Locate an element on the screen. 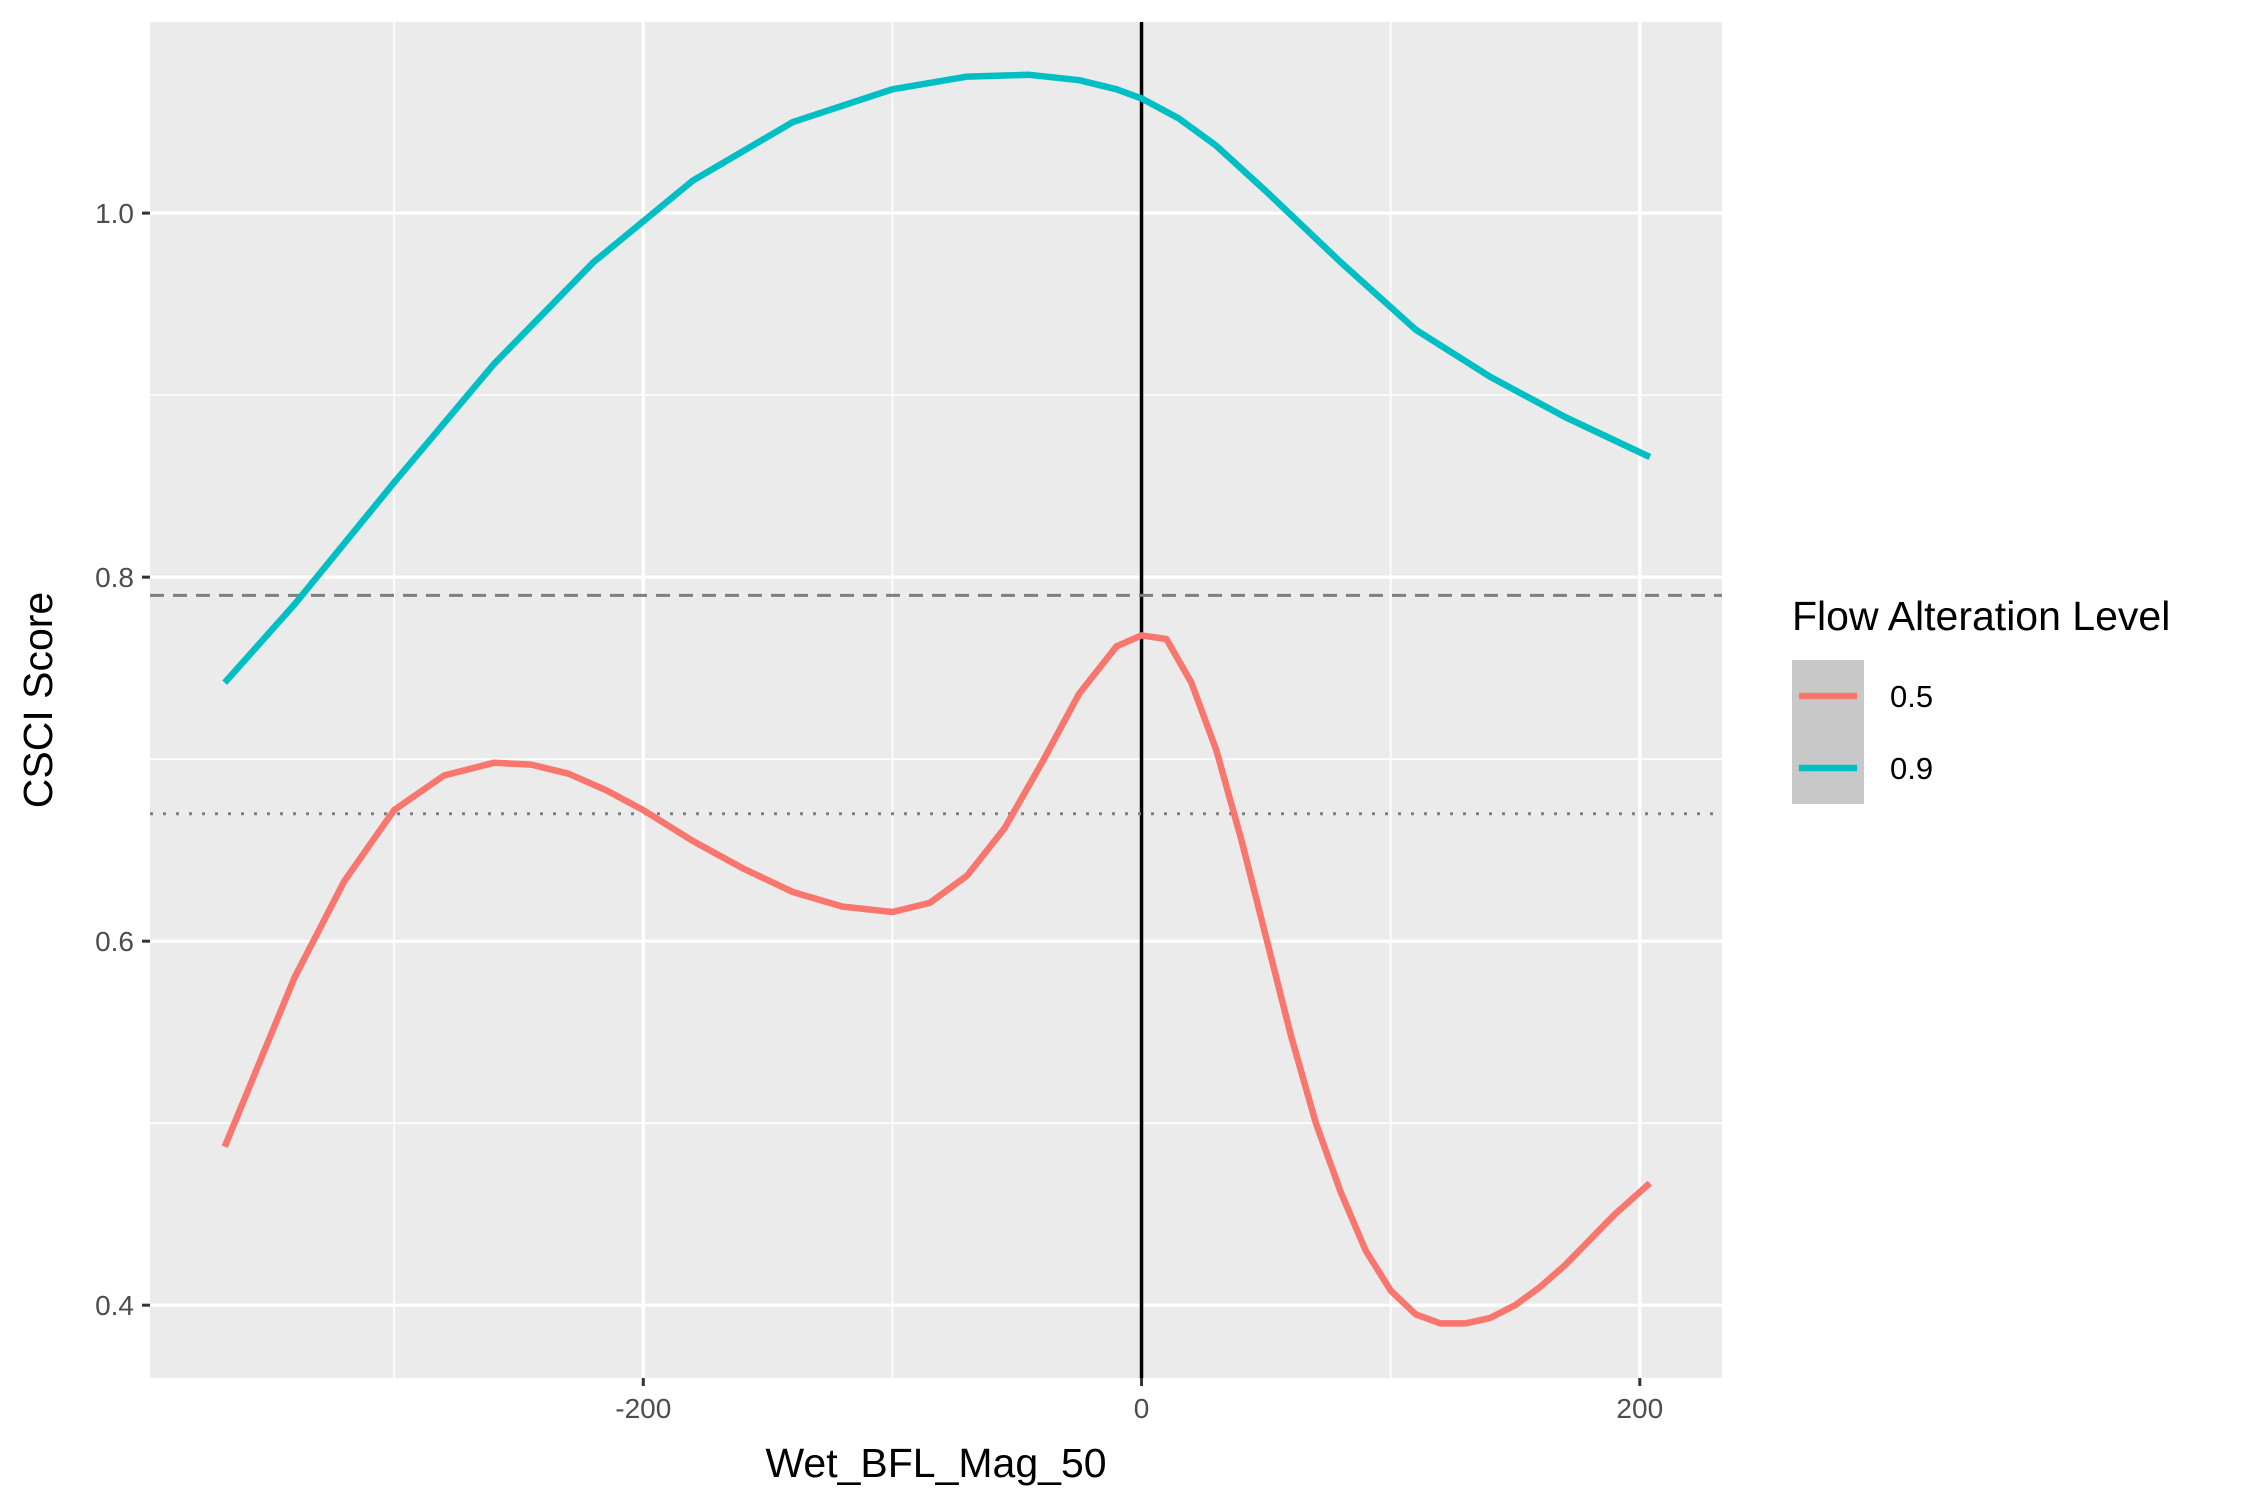 Image resolution: width=2250 pixels, height=1500 pixels. y-tick-label: 0.6 is located at coordinates (114, 941).